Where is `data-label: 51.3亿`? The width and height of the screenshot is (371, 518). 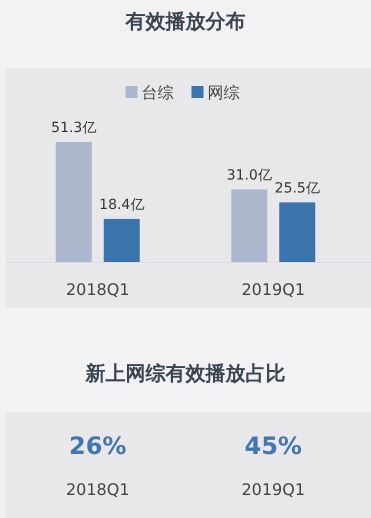
data-label: 51.3亿 is located at coordinates (73, 128).